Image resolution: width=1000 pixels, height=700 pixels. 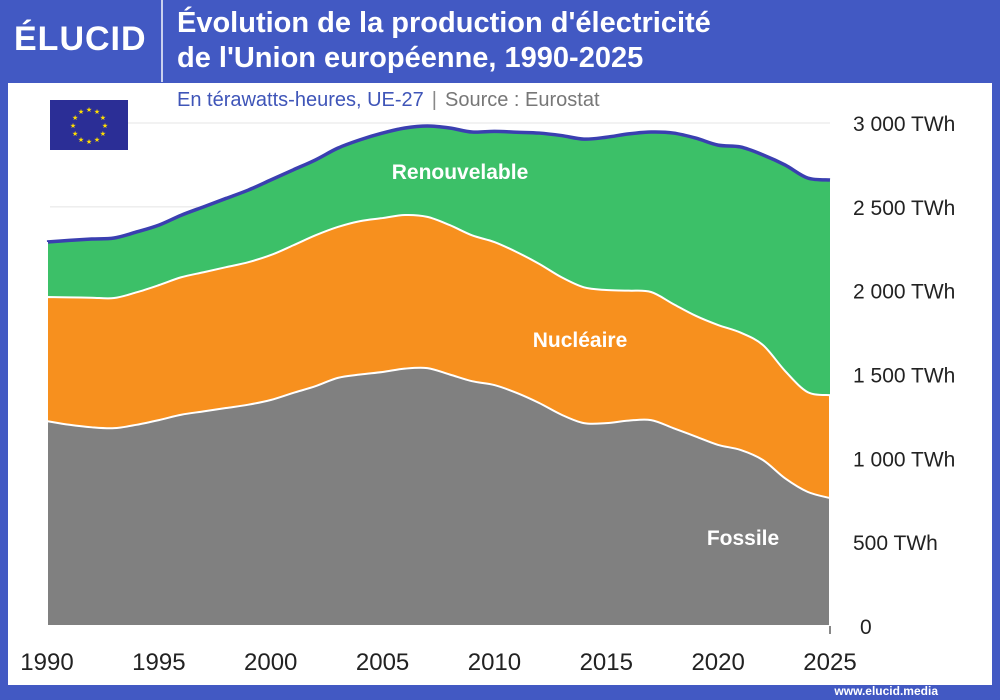 What do you see at coordinates (300, 100) in the screenshot?
I see `subtitle-units: En térawatts-heures, UE-27` at bounding box center [300, 100].